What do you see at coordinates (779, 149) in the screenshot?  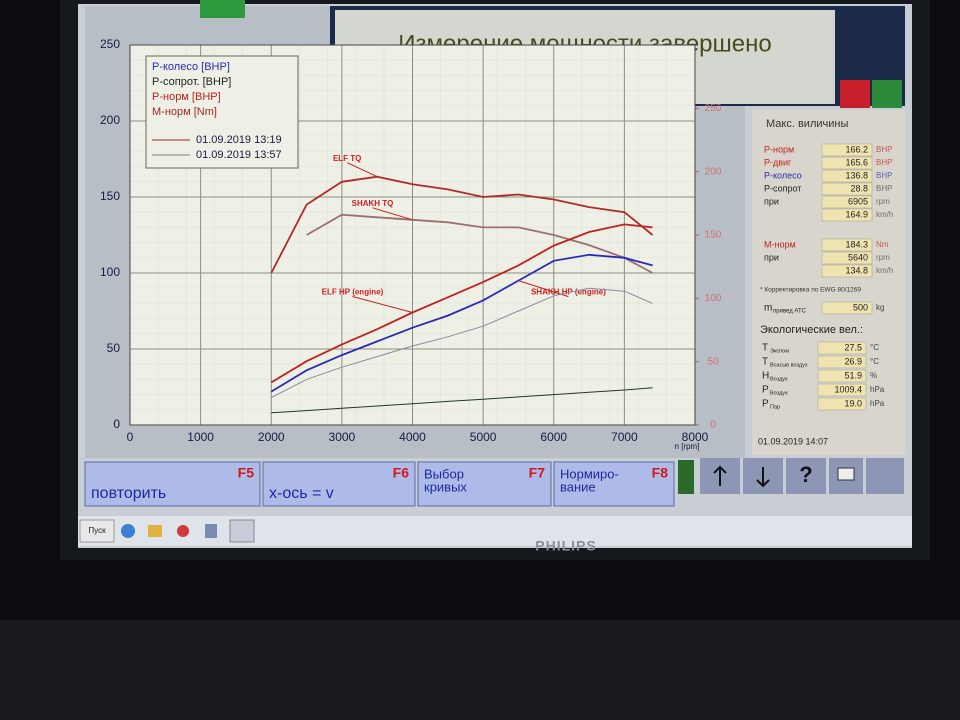 I see `row-label: P-норм` at bounding box center [779, 149].